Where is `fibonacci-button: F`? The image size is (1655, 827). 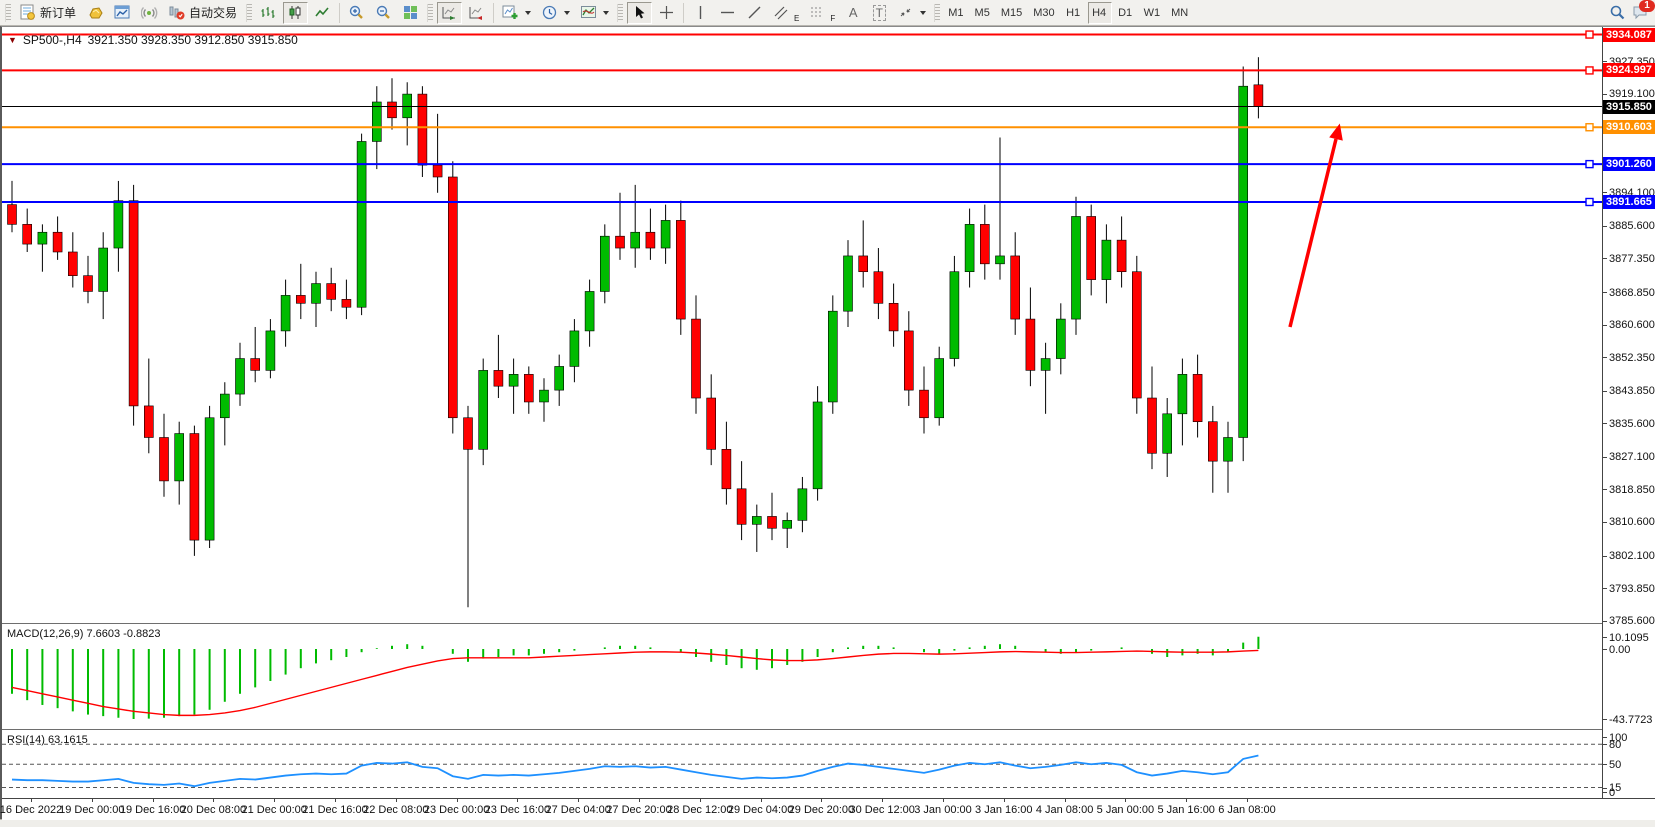 fibonacci-button: F is located at coordinates (822, 13).